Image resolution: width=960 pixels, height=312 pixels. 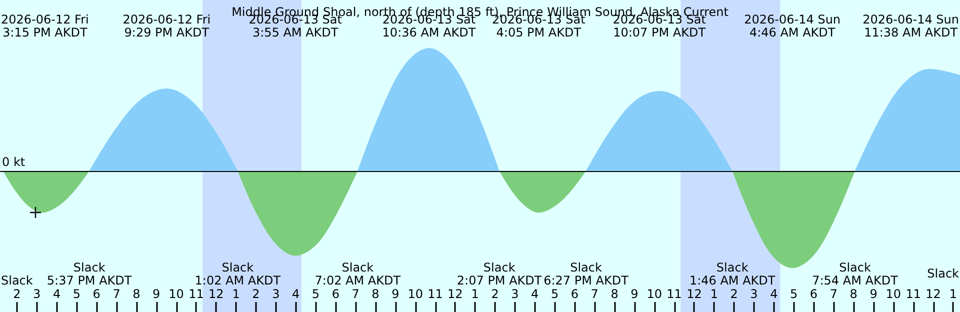 What do you see at coordinates (792, 26) in the screenshot?
I see `text: 2026-06-14 Sun 4:46 AM AKDT` at bounding box center [792, 26].